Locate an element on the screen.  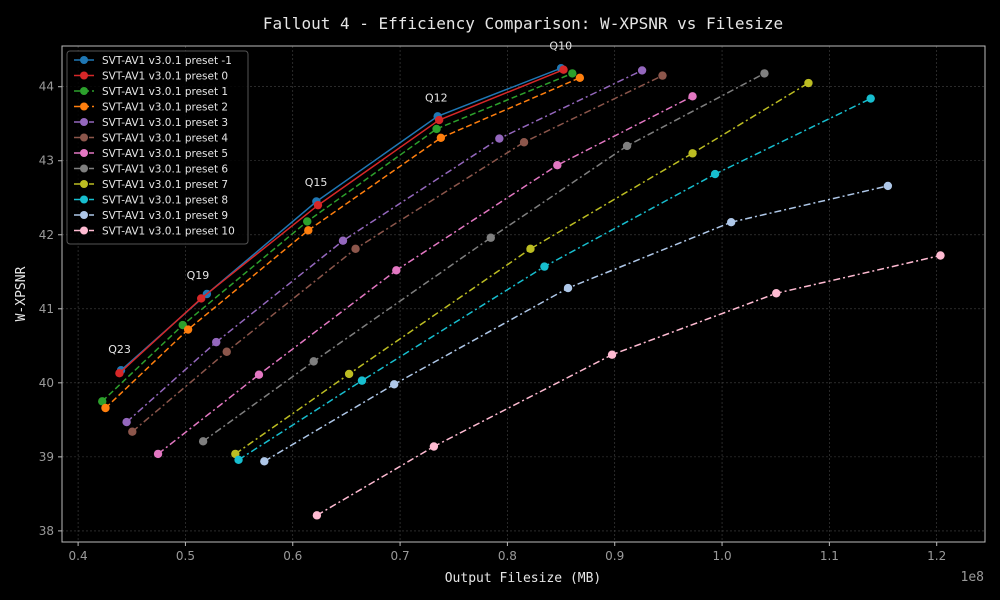
legend-label: SVT-AV1 v3.0.1 preset 0 is located at coordinates (165, 77).